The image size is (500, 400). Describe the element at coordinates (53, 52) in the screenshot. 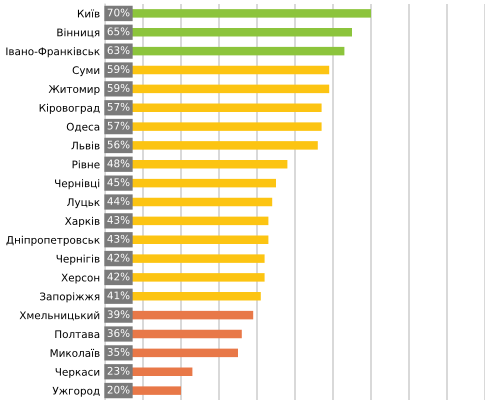

I see `y-tick-label: Івано-Франківськ` at that location.